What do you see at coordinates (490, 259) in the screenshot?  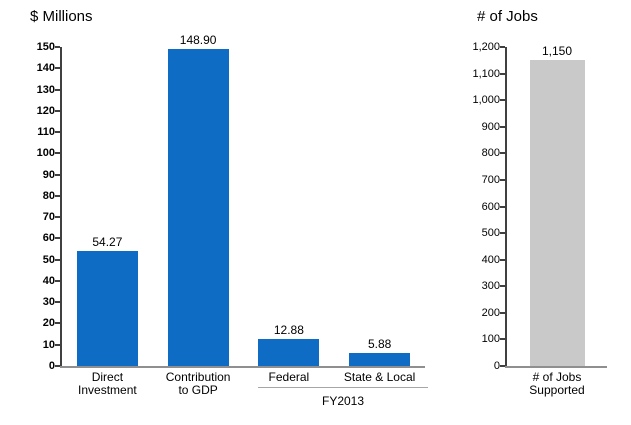 I see `y-axis-tick-label: 400` at bounding box center [490, 259].